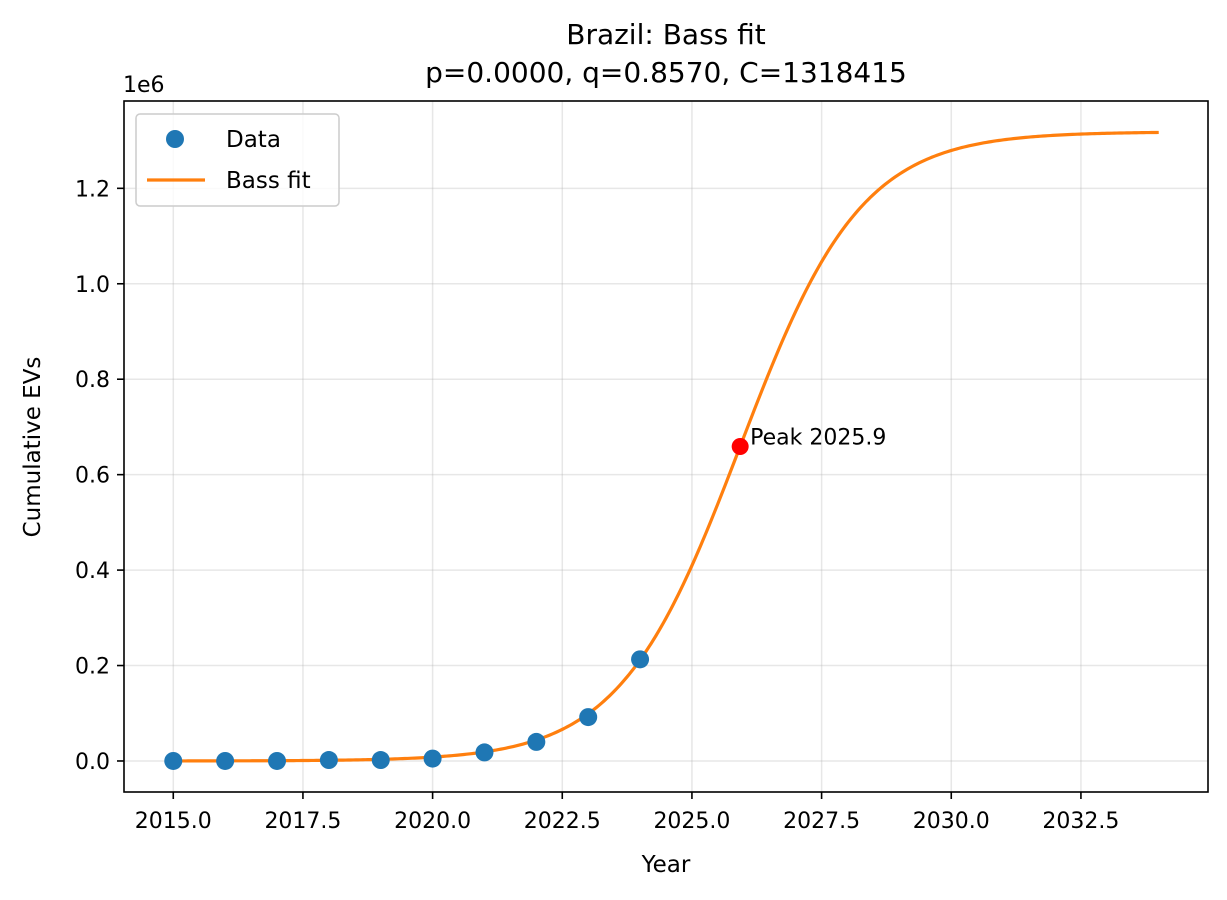 This screenshot has height=900, width=1227. What do you see at coordinates (821, 821) in the screenshot?
I see `x-tick-label: 2027.5` at bounding box center [821, 821].